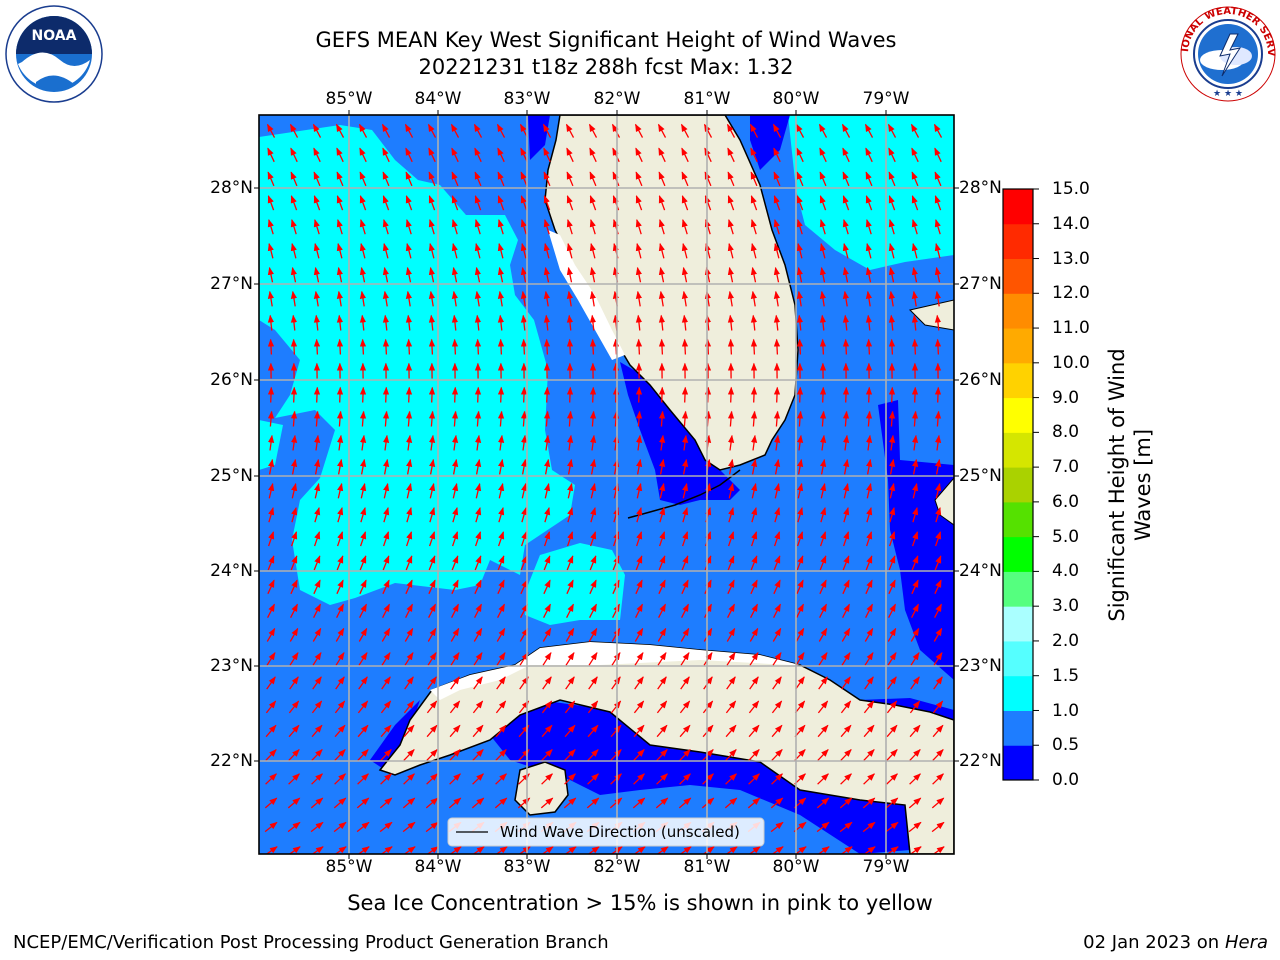 The height and width of the screenshot is (960, 1280). What do you see at coordinates (349, 867) in the screenshot?
I see `tick-label: 85°W` at bounding box center [349, 867].